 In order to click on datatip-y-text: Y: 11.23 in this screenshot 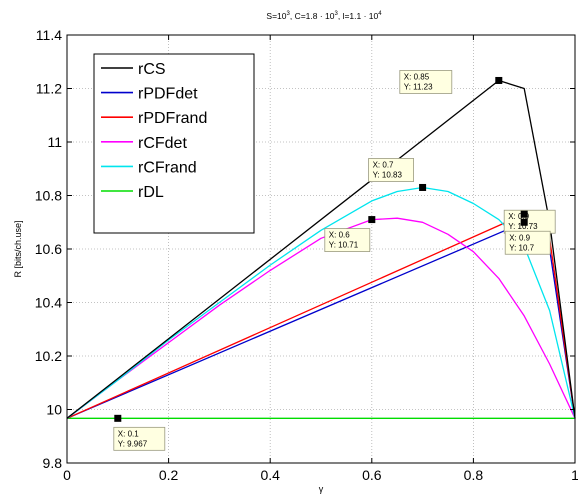, I will do `click(418, 86)`.